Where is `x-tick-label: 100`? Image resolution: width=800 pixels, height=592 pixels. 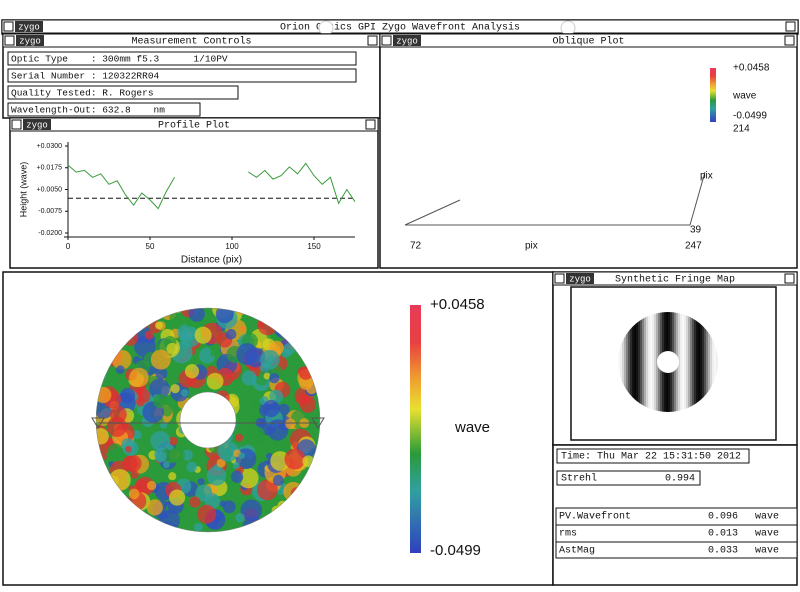
x-tick-label: 100 is located at coordinates (232, 246).